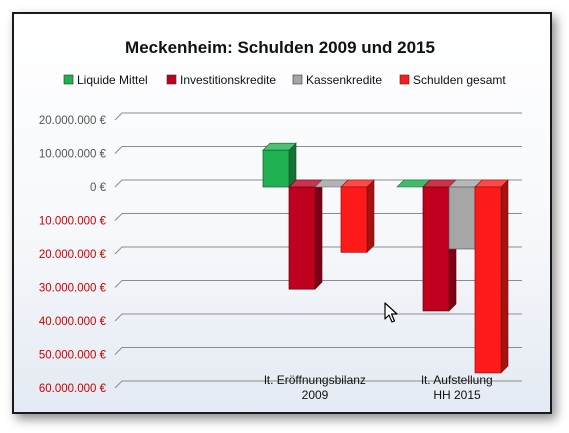 Image resolution: width=569 pixels, height=433 pixels. Describe the element at coordinates (370, 216) in the screenshot. I see `bar-0-3-side` at that location.